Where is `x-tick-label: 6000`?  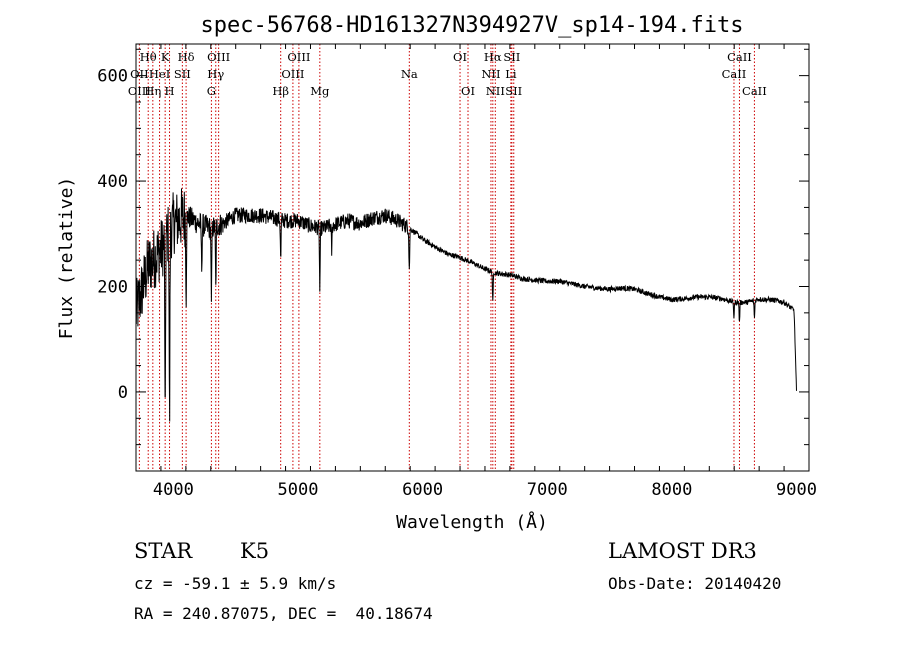 x-tick-label: 6000 is located at coordinates (422, 490).